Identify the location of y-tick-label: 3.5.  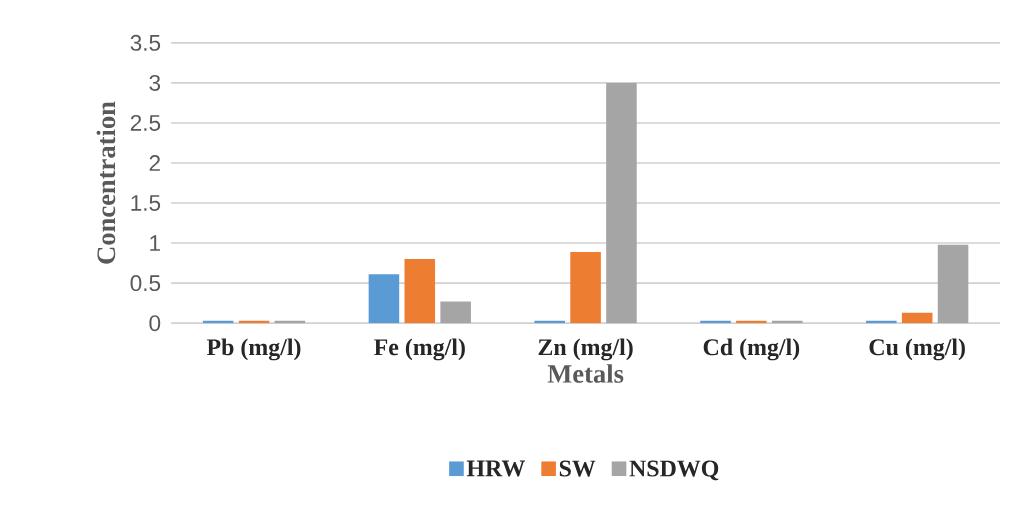
(145, 42).